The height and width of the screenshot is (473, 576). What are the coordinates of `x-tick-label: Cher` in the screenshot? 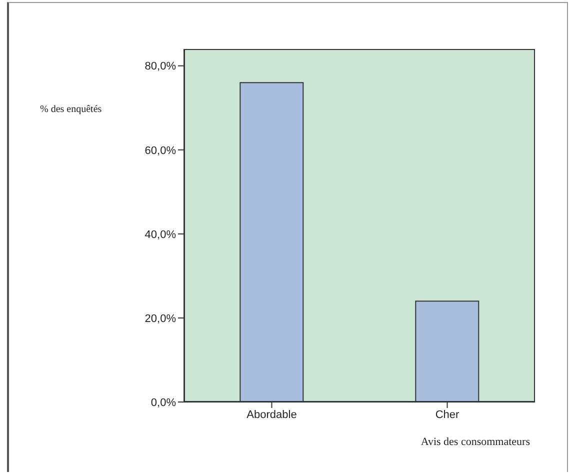 It's located at (447, 414).